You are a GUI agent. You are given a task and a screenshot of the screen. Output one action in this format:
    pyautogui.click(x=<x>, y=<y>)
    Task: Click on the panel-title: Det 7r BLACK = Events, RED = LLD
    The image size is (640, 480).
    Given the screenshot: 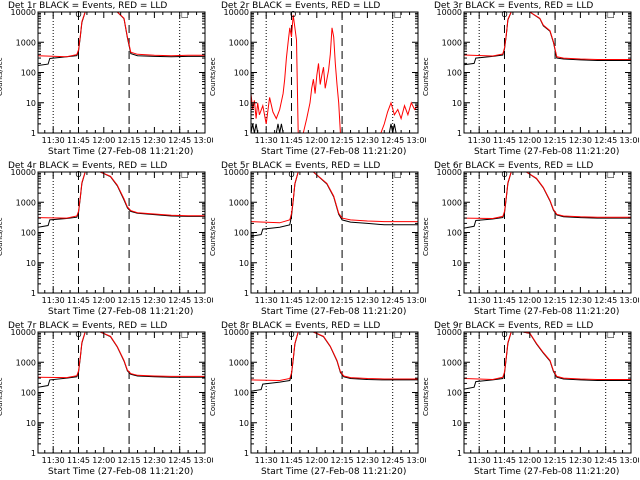 What is the action you would take?
    pyautogui.click(x=88, y=326)
    